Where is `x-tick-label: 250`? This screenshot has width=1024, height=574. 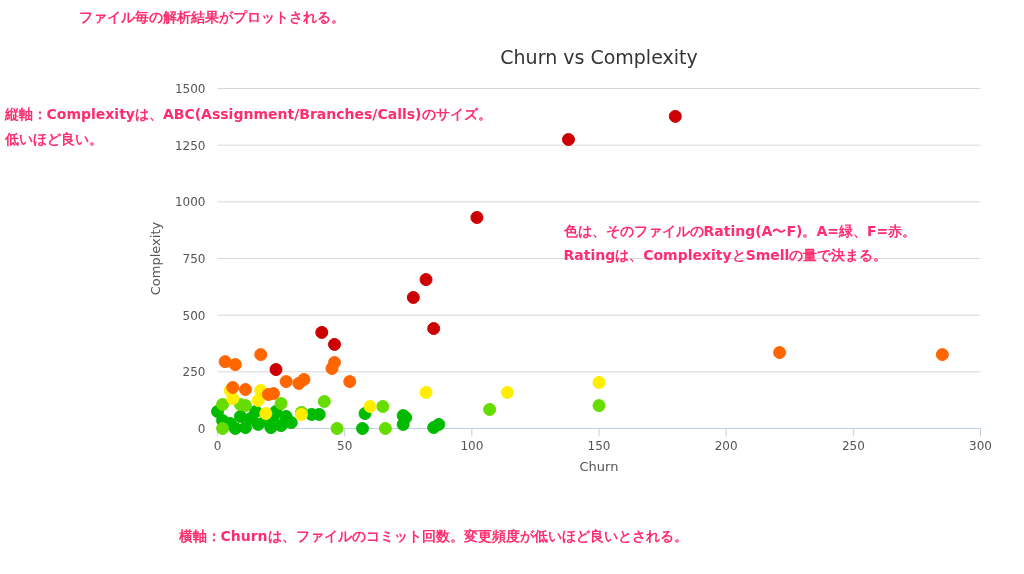 x-tick-label: 250 is located at coordinates (853, 445).